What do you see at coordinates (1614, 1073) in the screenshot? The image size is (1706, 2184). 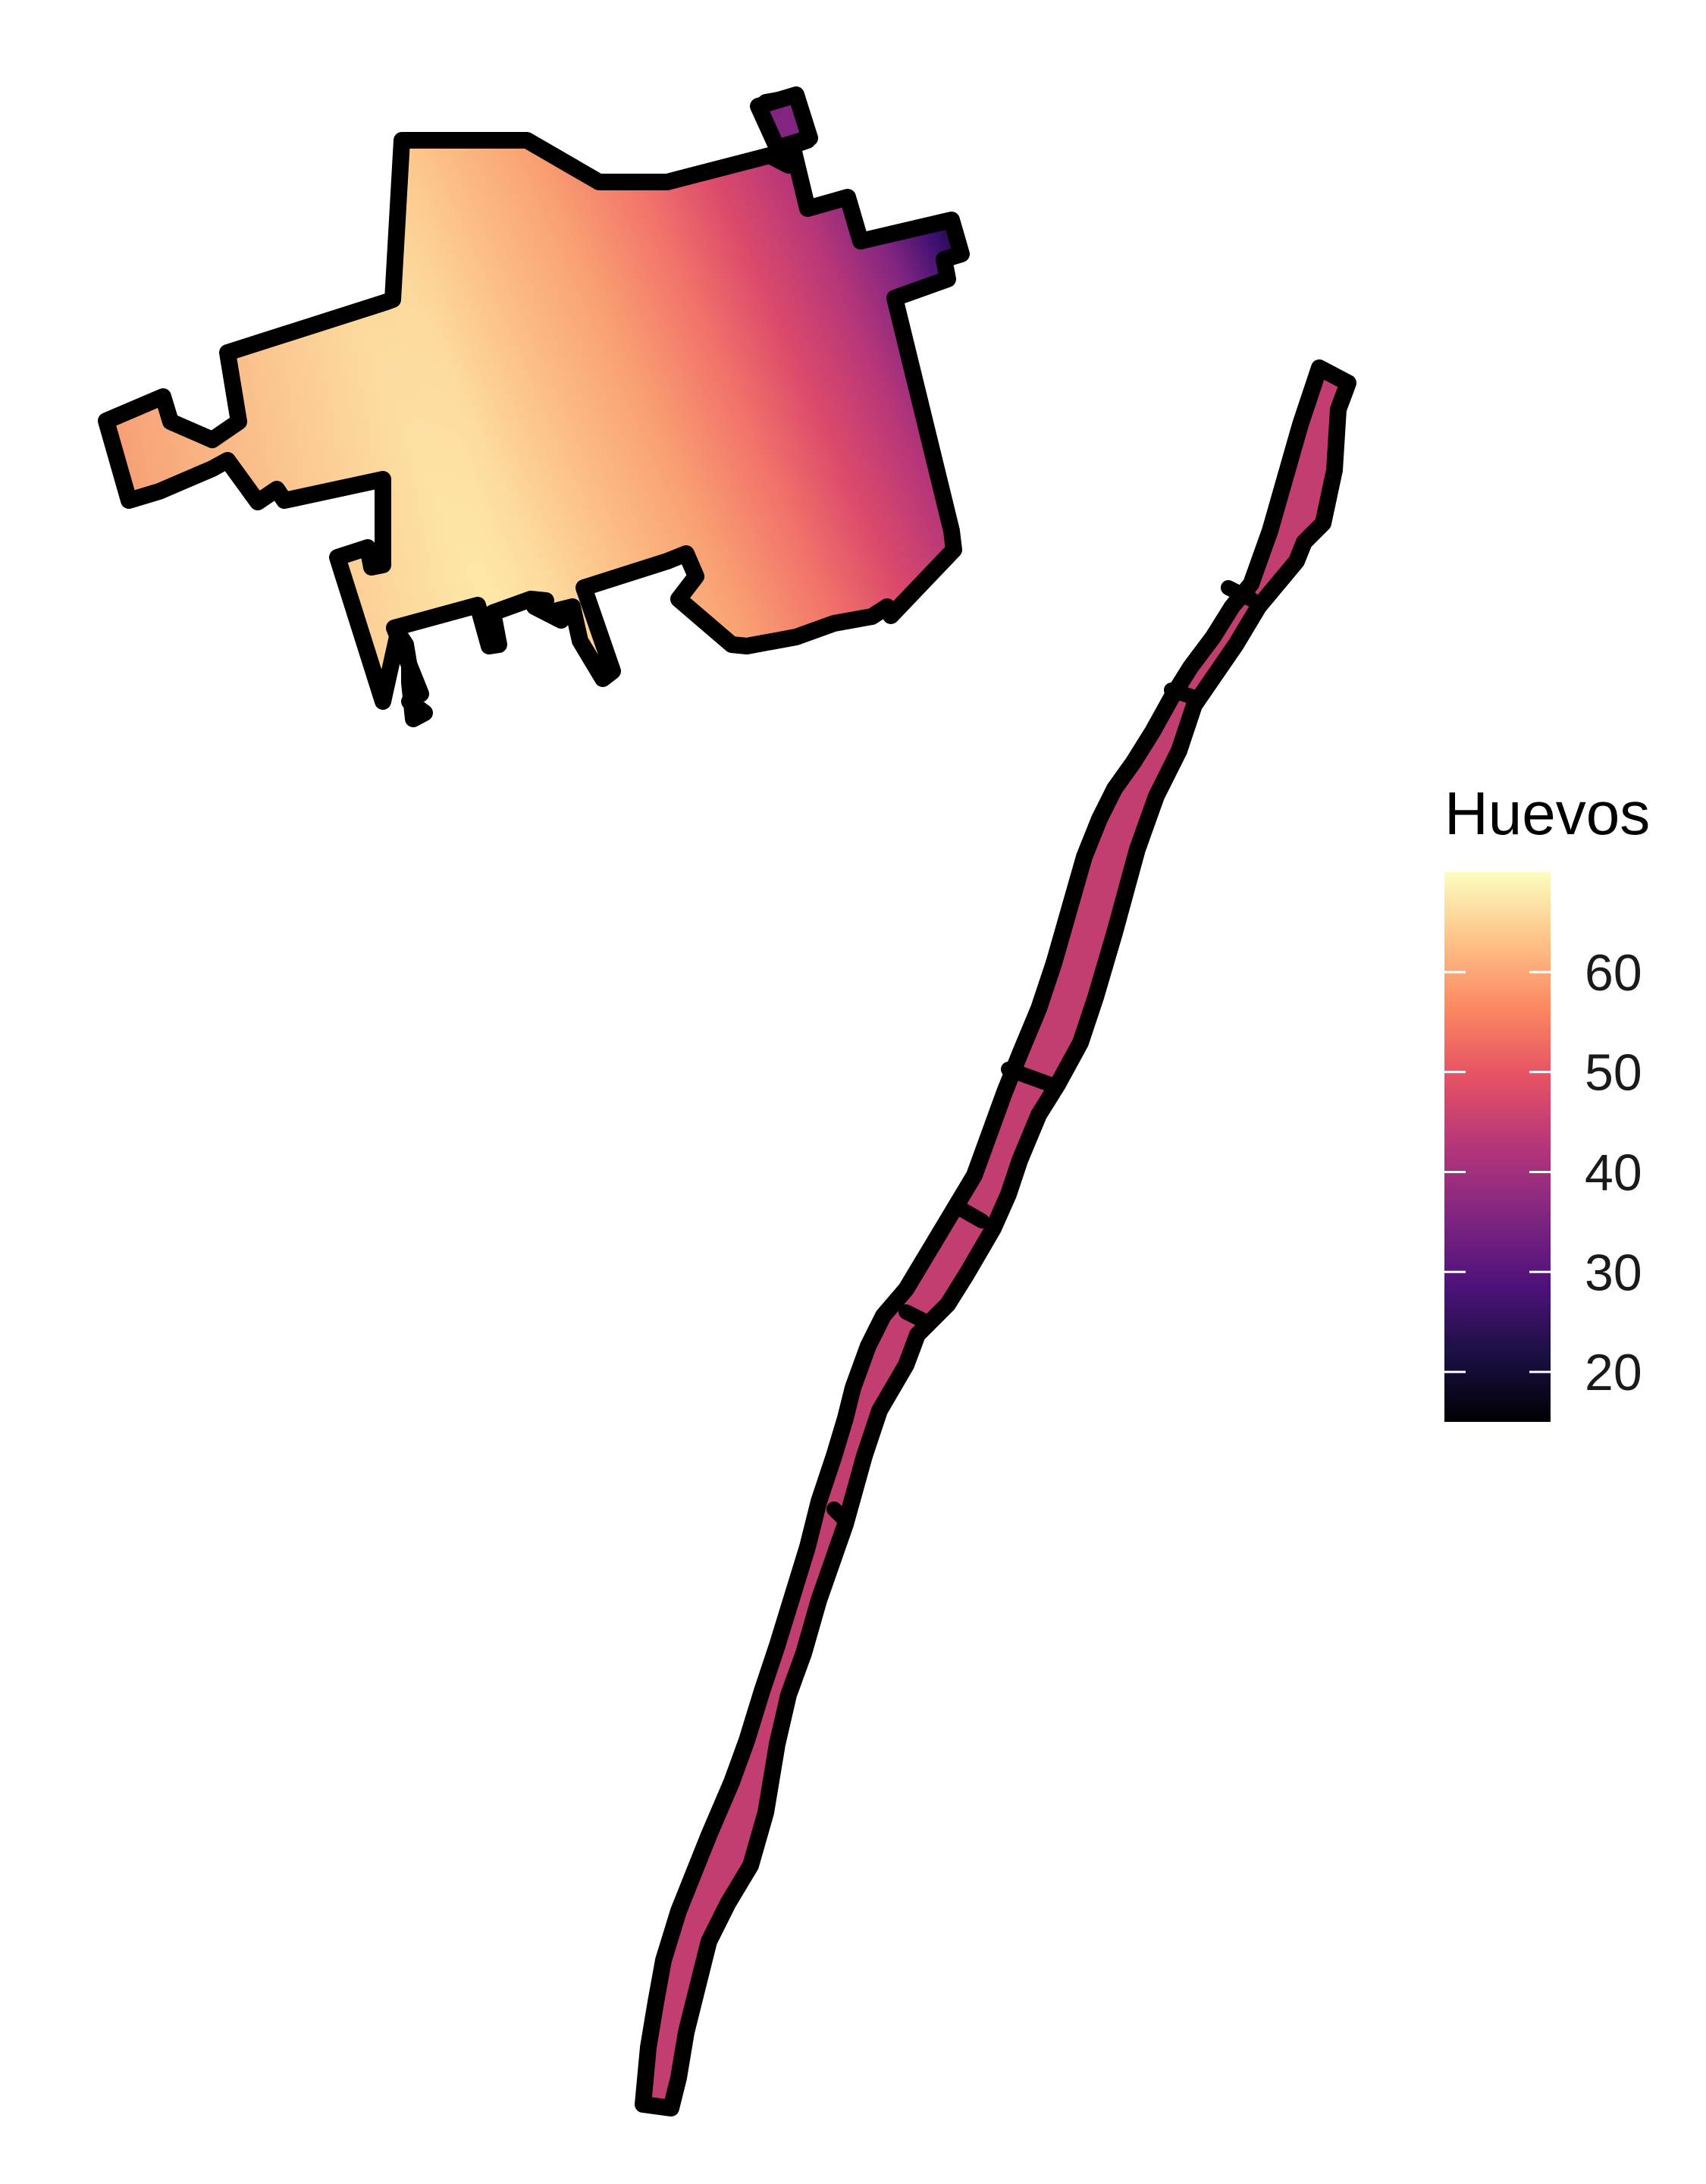 I see `legend-tick-label: 50` at bounding box center [1614, 1073].